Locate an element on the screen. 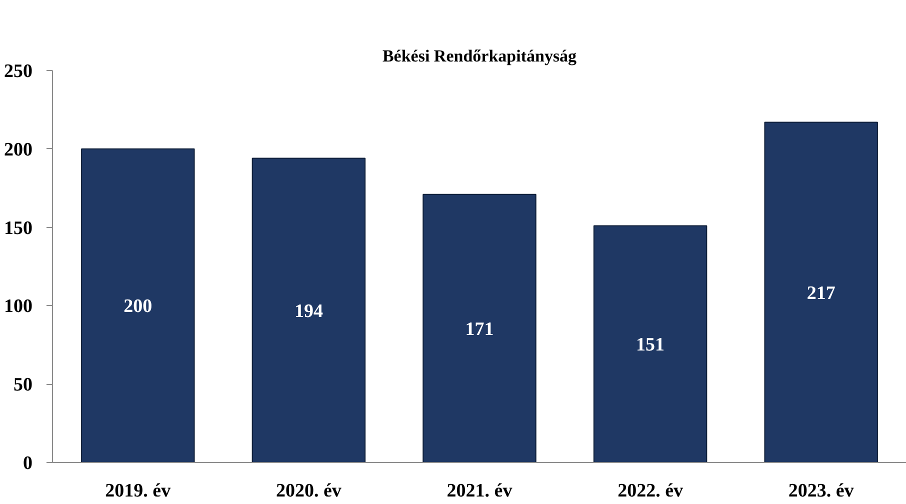 Image resolution: width=906 pixels, height=504 pixels. data-label: 151 is located at coordinates (650, 345).